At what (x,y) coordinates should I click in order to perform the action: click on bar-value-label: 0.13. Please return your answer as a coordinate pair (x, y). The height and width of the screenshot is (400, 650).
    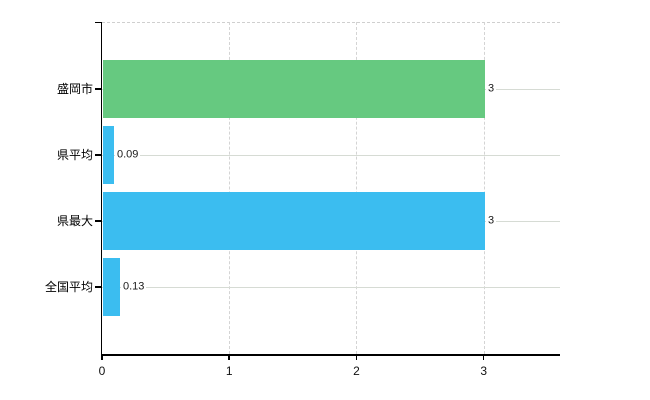
    Looking at the image, I should click on (134, 286).